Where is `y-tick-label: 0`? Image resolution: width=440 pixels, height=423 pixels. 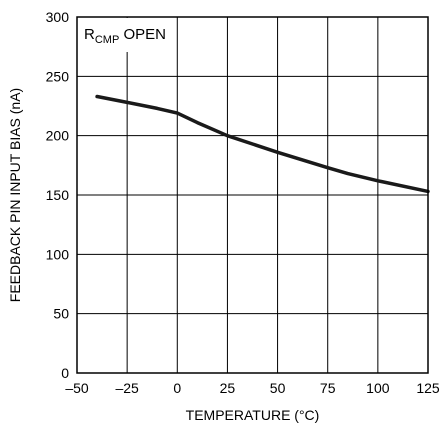
y-tick-label: 0 is located at coordinates (65, 373).